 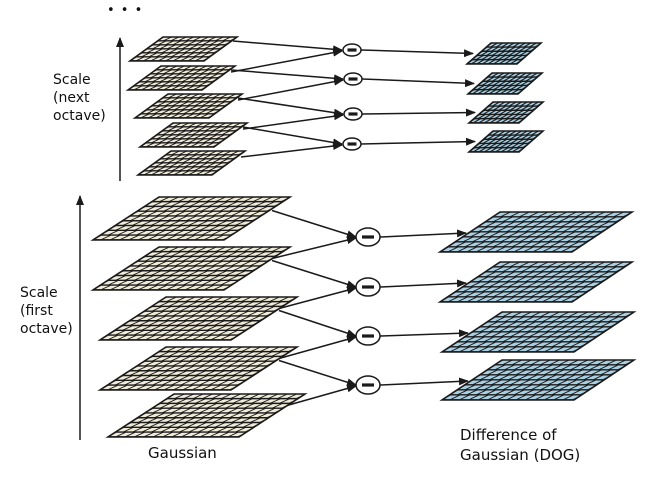 I want to click on label-line: (next, so click(x=71, y=98).